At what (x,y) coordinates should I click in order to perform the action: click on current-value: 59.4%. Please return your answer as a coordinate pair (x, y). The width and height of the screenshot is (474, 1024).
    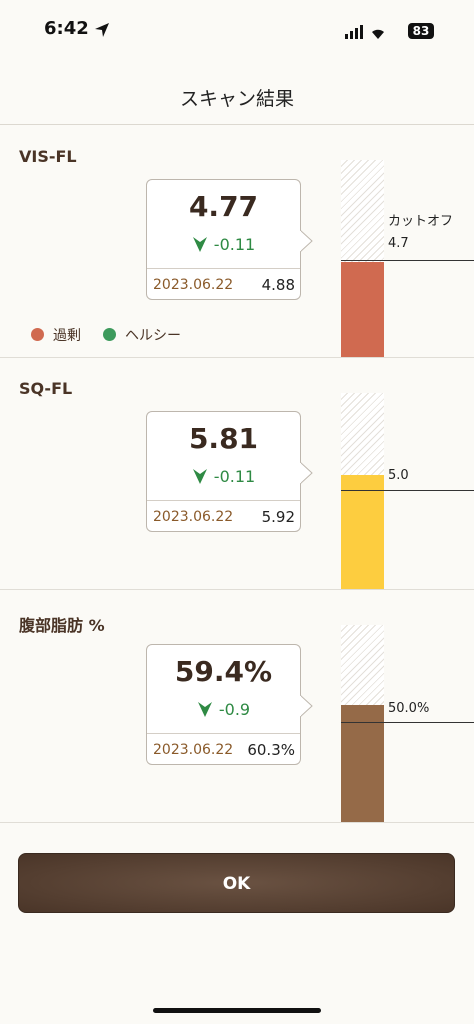
    Looking at the image, I should click on (223, 671).